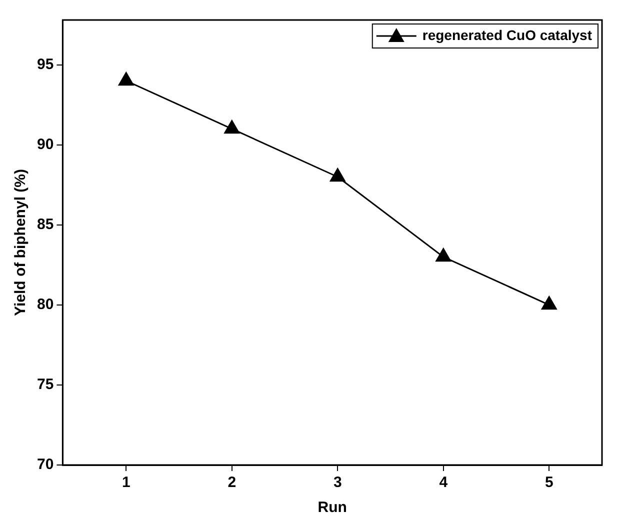  What do you see at coordinates (45, 64) in the screenshot?
I see `y-tick-label: 95` at bounding box center [45, 64].